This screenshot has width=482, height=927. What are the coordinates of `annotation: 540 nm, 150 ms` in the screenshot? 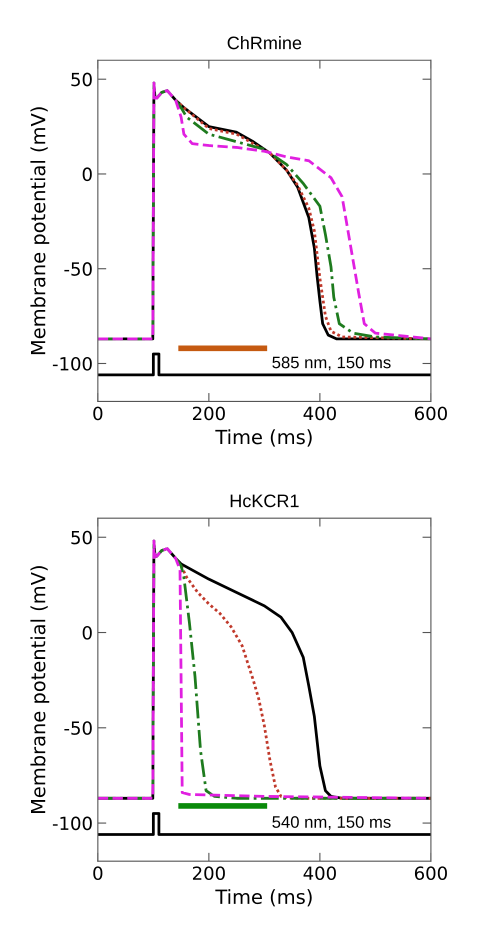 It's located at (331, 823).